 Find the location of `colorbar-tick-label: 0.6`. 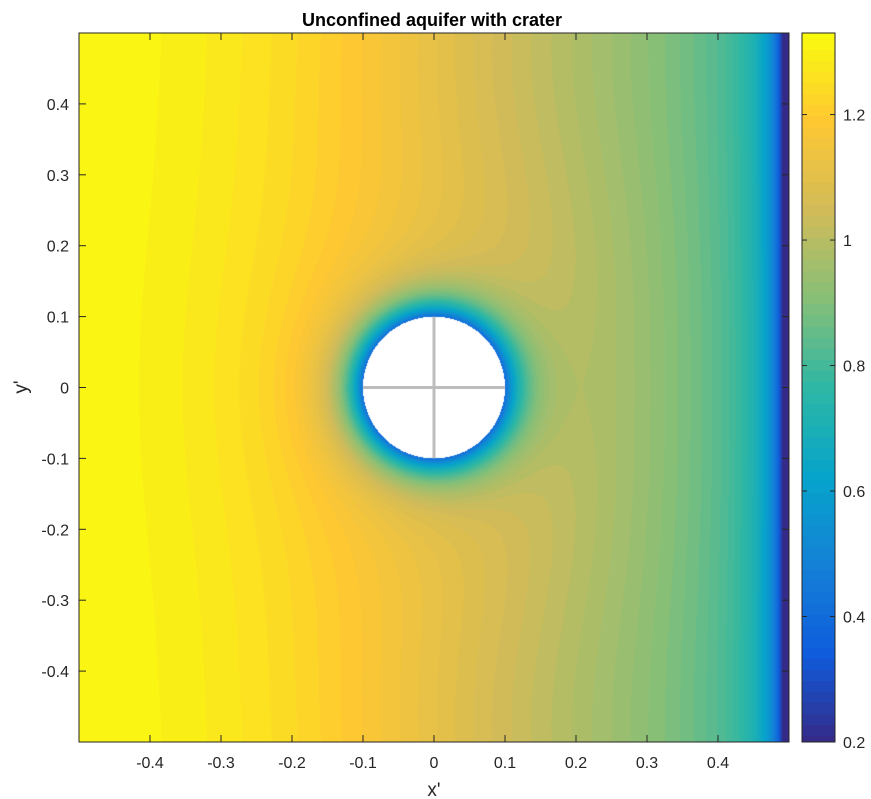

colorbar-tick-label: 0.6 is located at coordinates (854, 492).